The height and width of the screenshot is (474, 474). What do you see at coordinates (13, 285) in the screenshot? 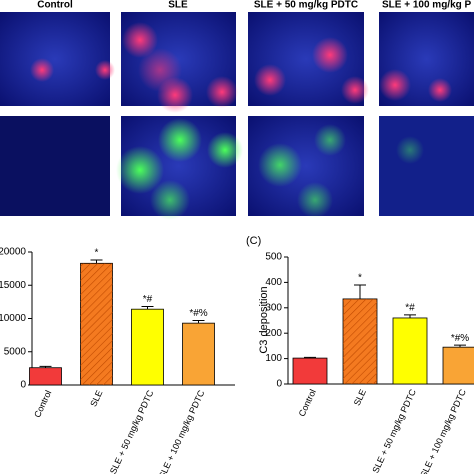
I see `y-tick-label: 15000` at bounding box center [13, 285].